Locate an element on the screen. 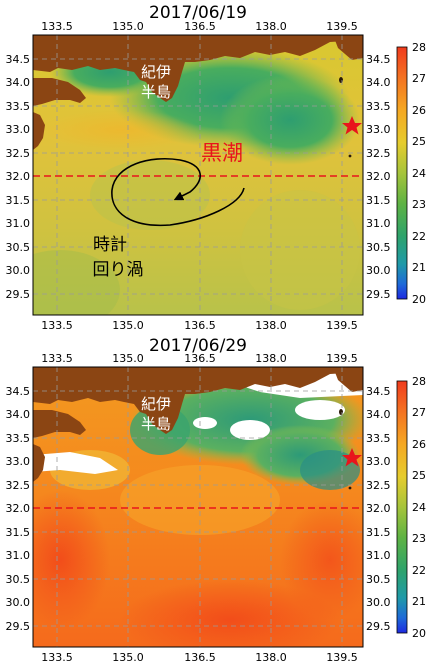 The height and width of the screenshot is (667, 433). colorbar-tick: 21 is located at coordinates (419, 267).